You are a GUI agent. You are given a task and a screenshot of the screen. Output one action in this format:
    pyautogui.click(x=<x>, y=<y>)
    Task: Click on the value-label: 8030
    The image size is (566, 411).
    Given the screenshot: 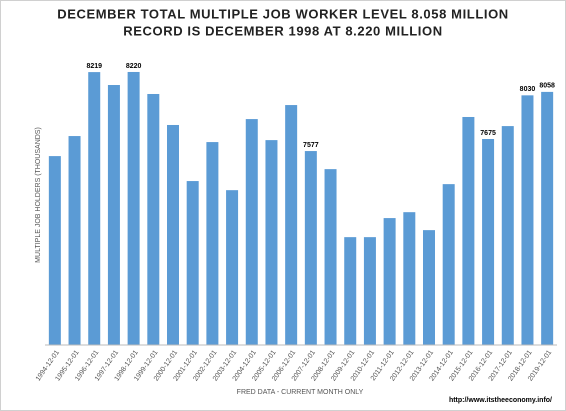 What is the action you would take?
    pyautogui.click(x=528, y=89)
    